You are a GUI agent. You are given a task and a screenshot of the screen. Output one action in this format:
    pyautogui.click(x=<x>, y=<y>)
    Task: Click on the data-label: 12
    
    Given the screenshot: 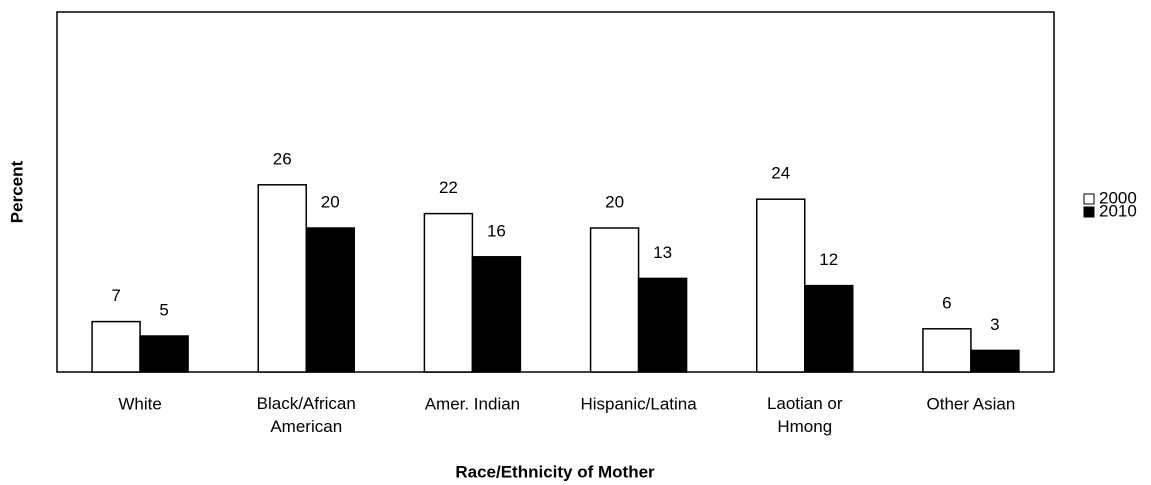 What is the action you would take?
    pyautogui.click(x=828, y=259)
    